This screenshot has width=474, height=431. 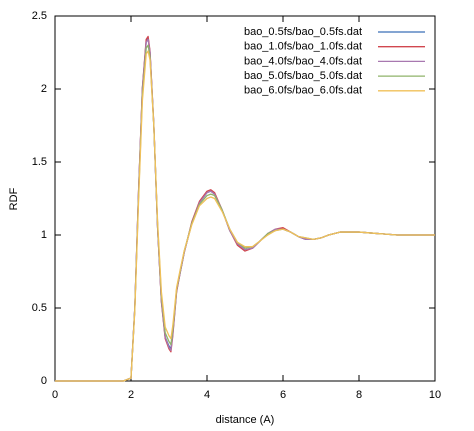 What do you see at coordinates (303, 32) in the screenshot?
I see `legend-label: bao_0.5fs/bao_0.5fs.dat` at bounding box center [303, 32].